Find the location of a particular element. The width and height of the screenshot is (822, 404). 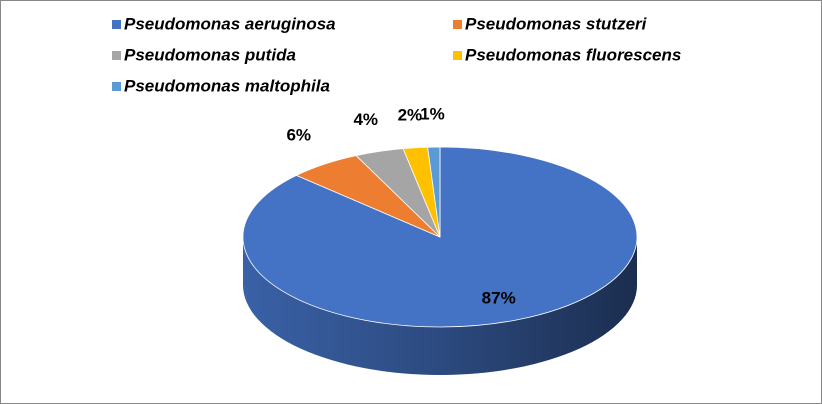

data-label: 4% is located at coordinates (365, 119).